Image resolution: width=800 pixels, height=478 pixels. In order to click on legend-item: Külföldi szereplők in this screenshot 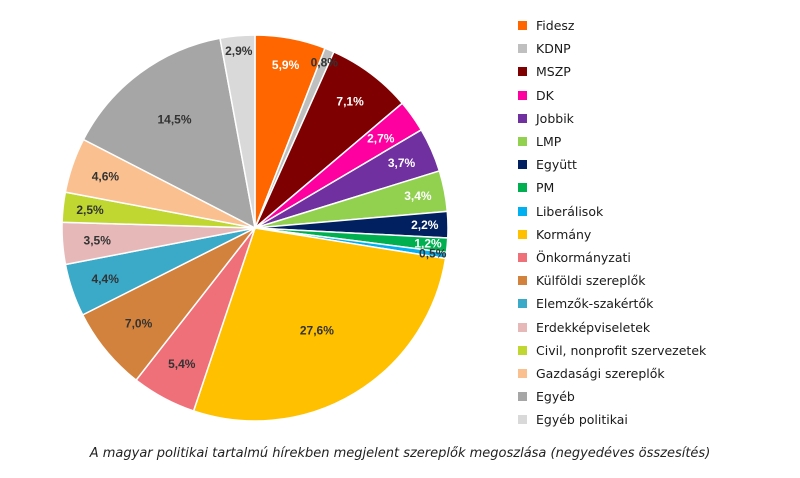, I will do `click(612, 280)`.